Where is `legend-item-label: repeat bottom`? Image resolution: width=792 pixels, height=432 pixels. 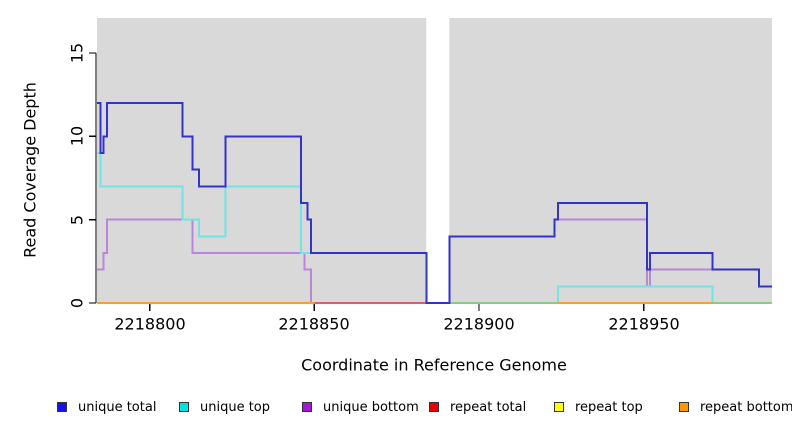 legend-item-label: repeat bottom is located at coordinates (746, 407).